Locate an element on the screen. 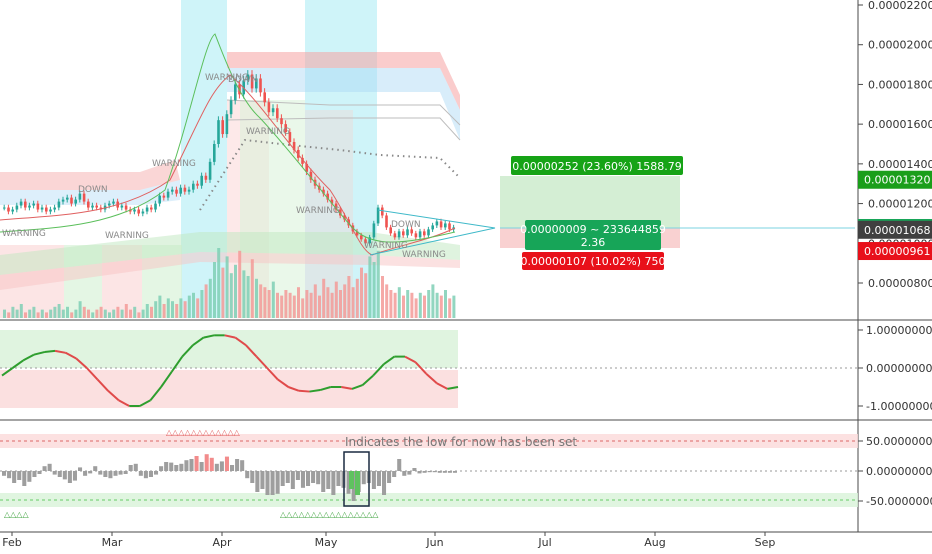 The image size is (932, 554). triangle-row-bottom-1: △△△△ is located at coordinates (16, 514).